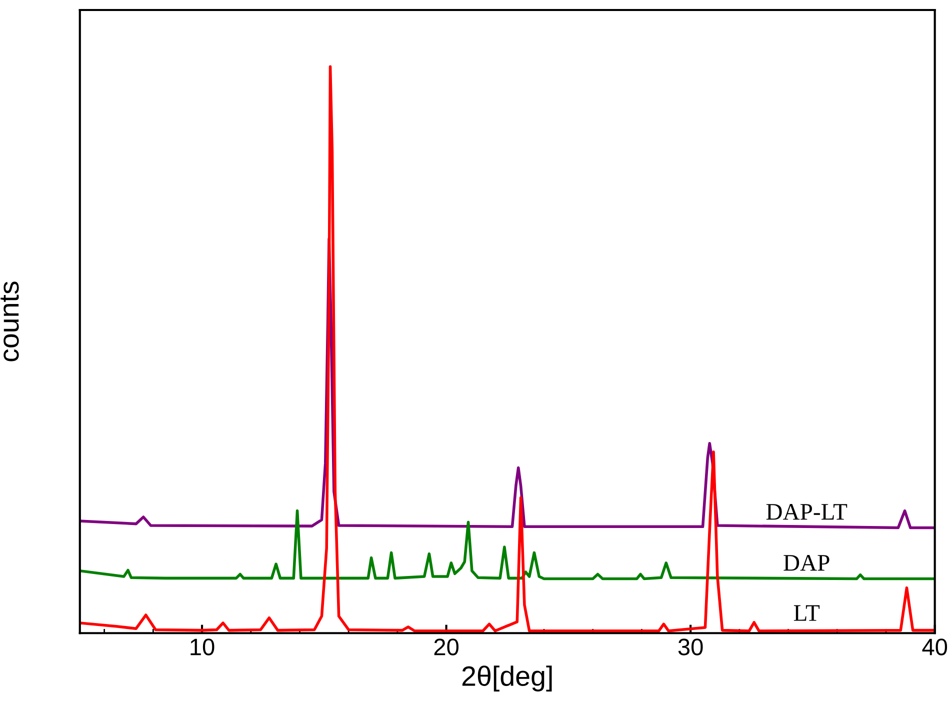 The width and height of the screenshot is (951, 713). Describe the element at coordinates (807, 562) in the screenshot. I see `series-label: DAP` at that location.